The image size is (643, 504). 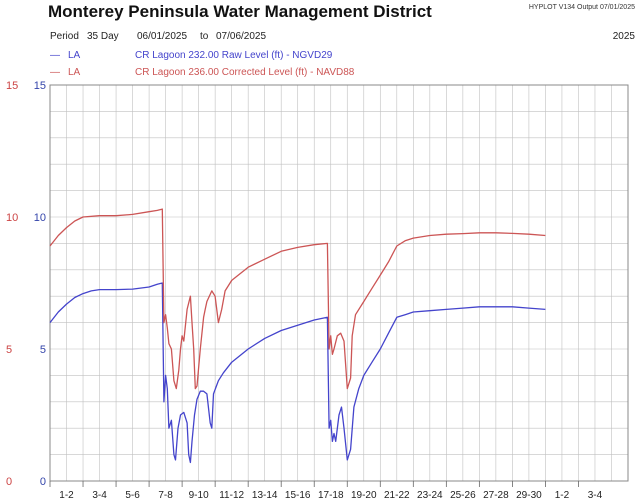 What do you see at coordinates (74, 72) in the screenshot?
I see `legend-corrected-site: LA` at bounding box center [74, 72].